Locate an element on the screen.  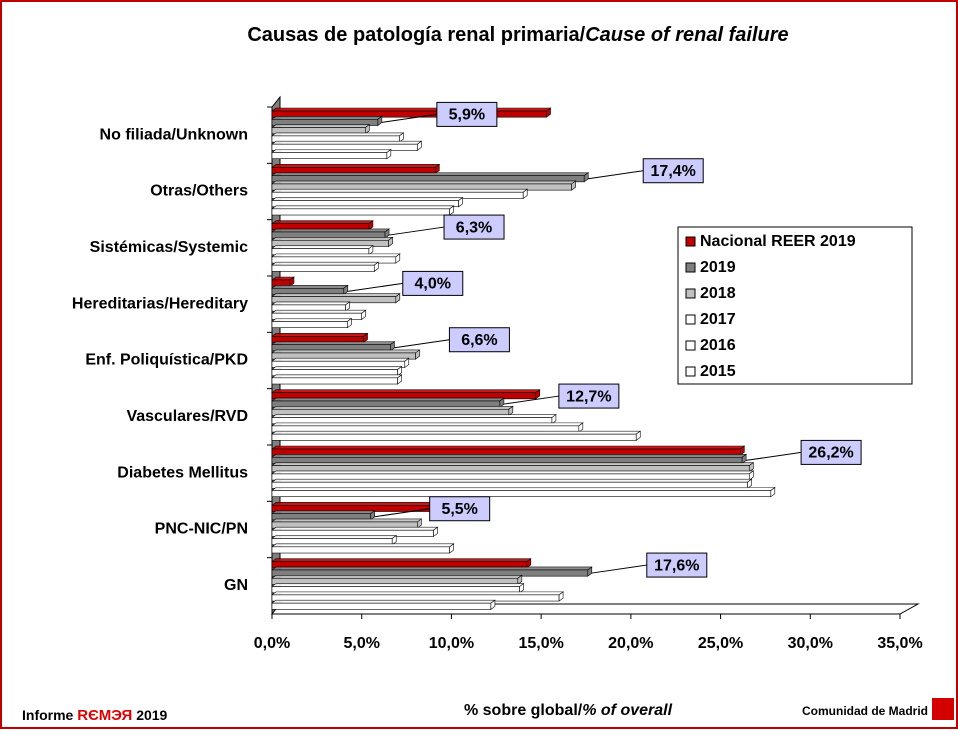
title-italic: Cause of renal failure is located at coordinates (686, 35).